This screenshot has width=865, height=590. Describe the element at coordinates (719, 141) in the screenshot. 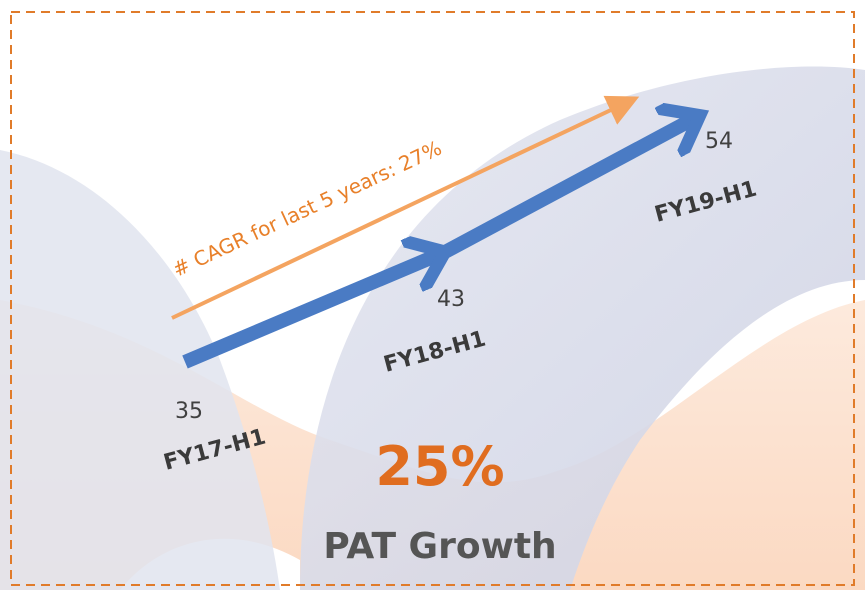

I see `point-value: 54` at that location.